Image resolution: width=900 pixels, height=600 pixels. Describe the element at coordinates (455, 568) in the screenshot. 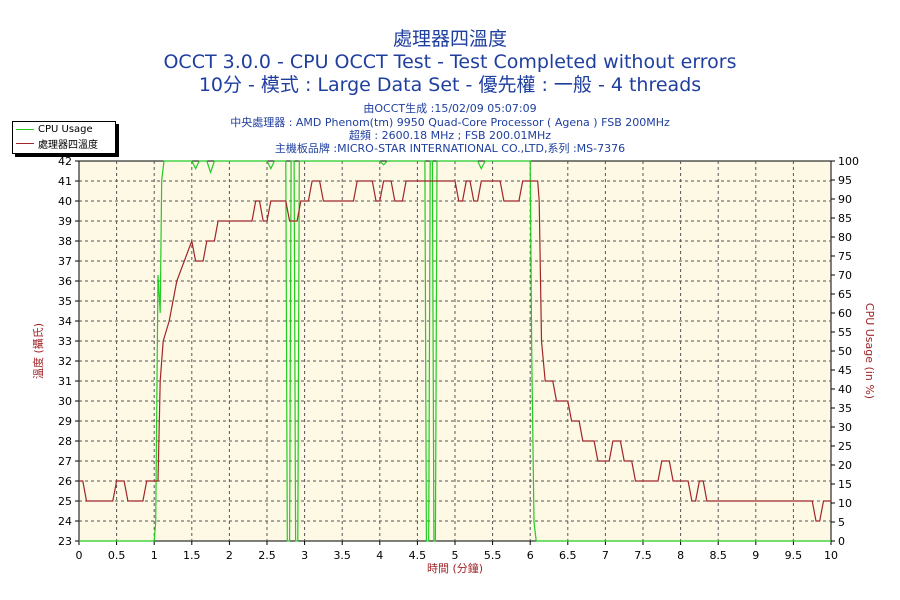

I see `x-axis-label: 時間 (分鐘)` at that location.